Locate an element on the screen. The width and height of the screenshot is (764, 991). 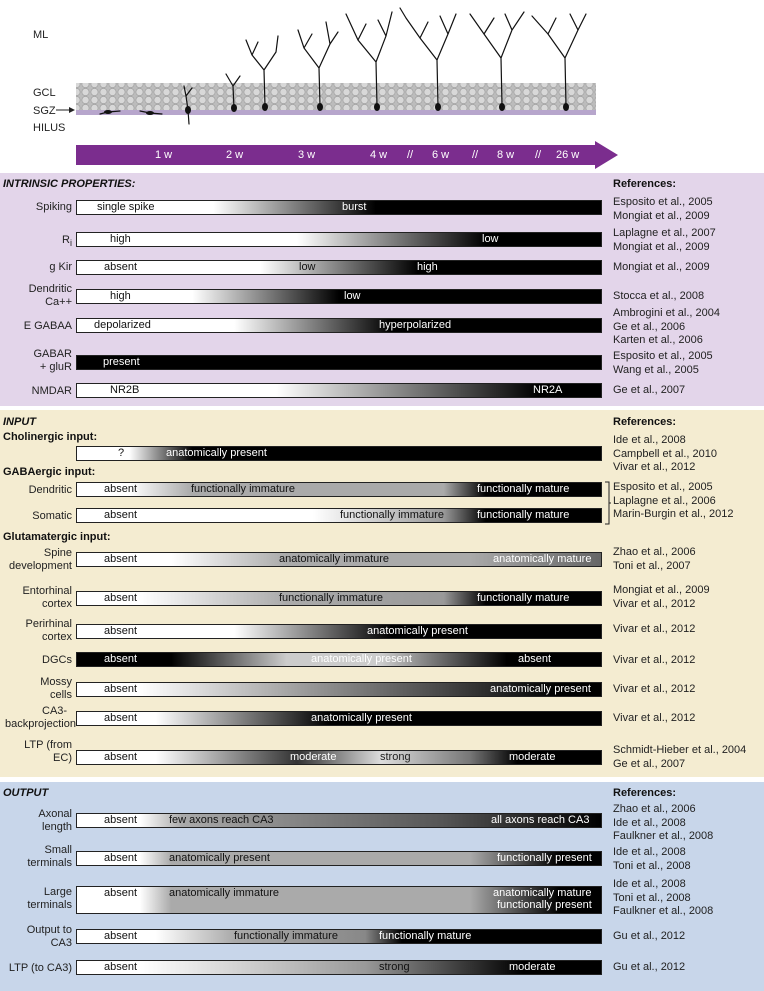
bar-ca3-backprojection: absent anatomically present is located at coordinates (339, 718).